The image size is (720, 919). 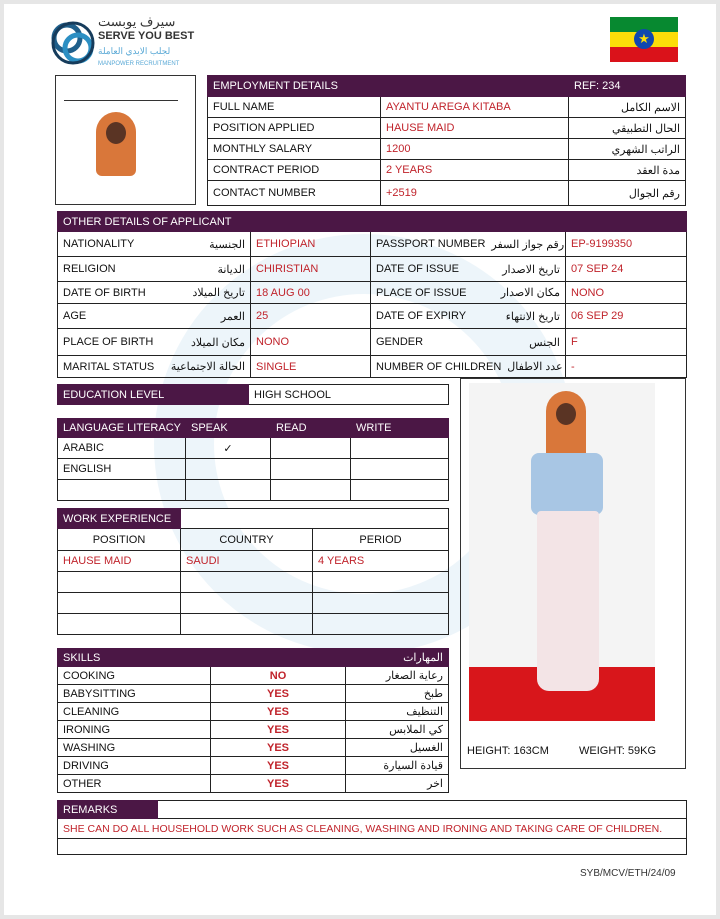 I want to click on label-ar: الجنسية, so click(x=227, y=244).